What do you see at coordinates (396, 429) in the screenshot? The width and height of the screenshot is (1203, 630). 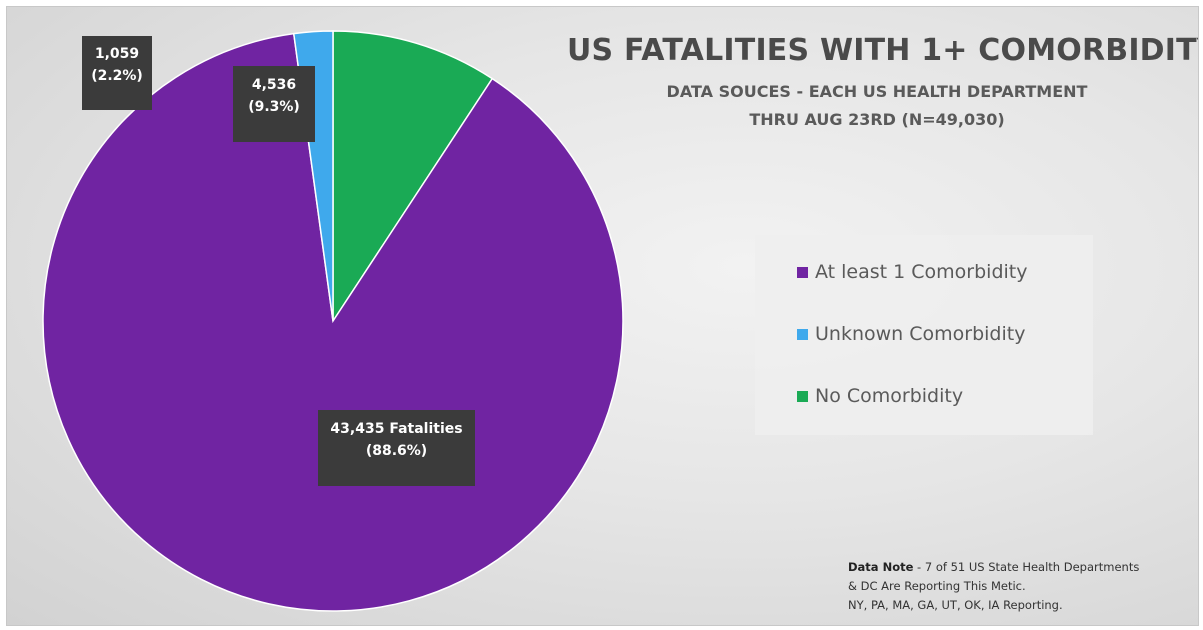 I see `data-label-value: 43,435 Fatalities` at bounding box center [396, 429].